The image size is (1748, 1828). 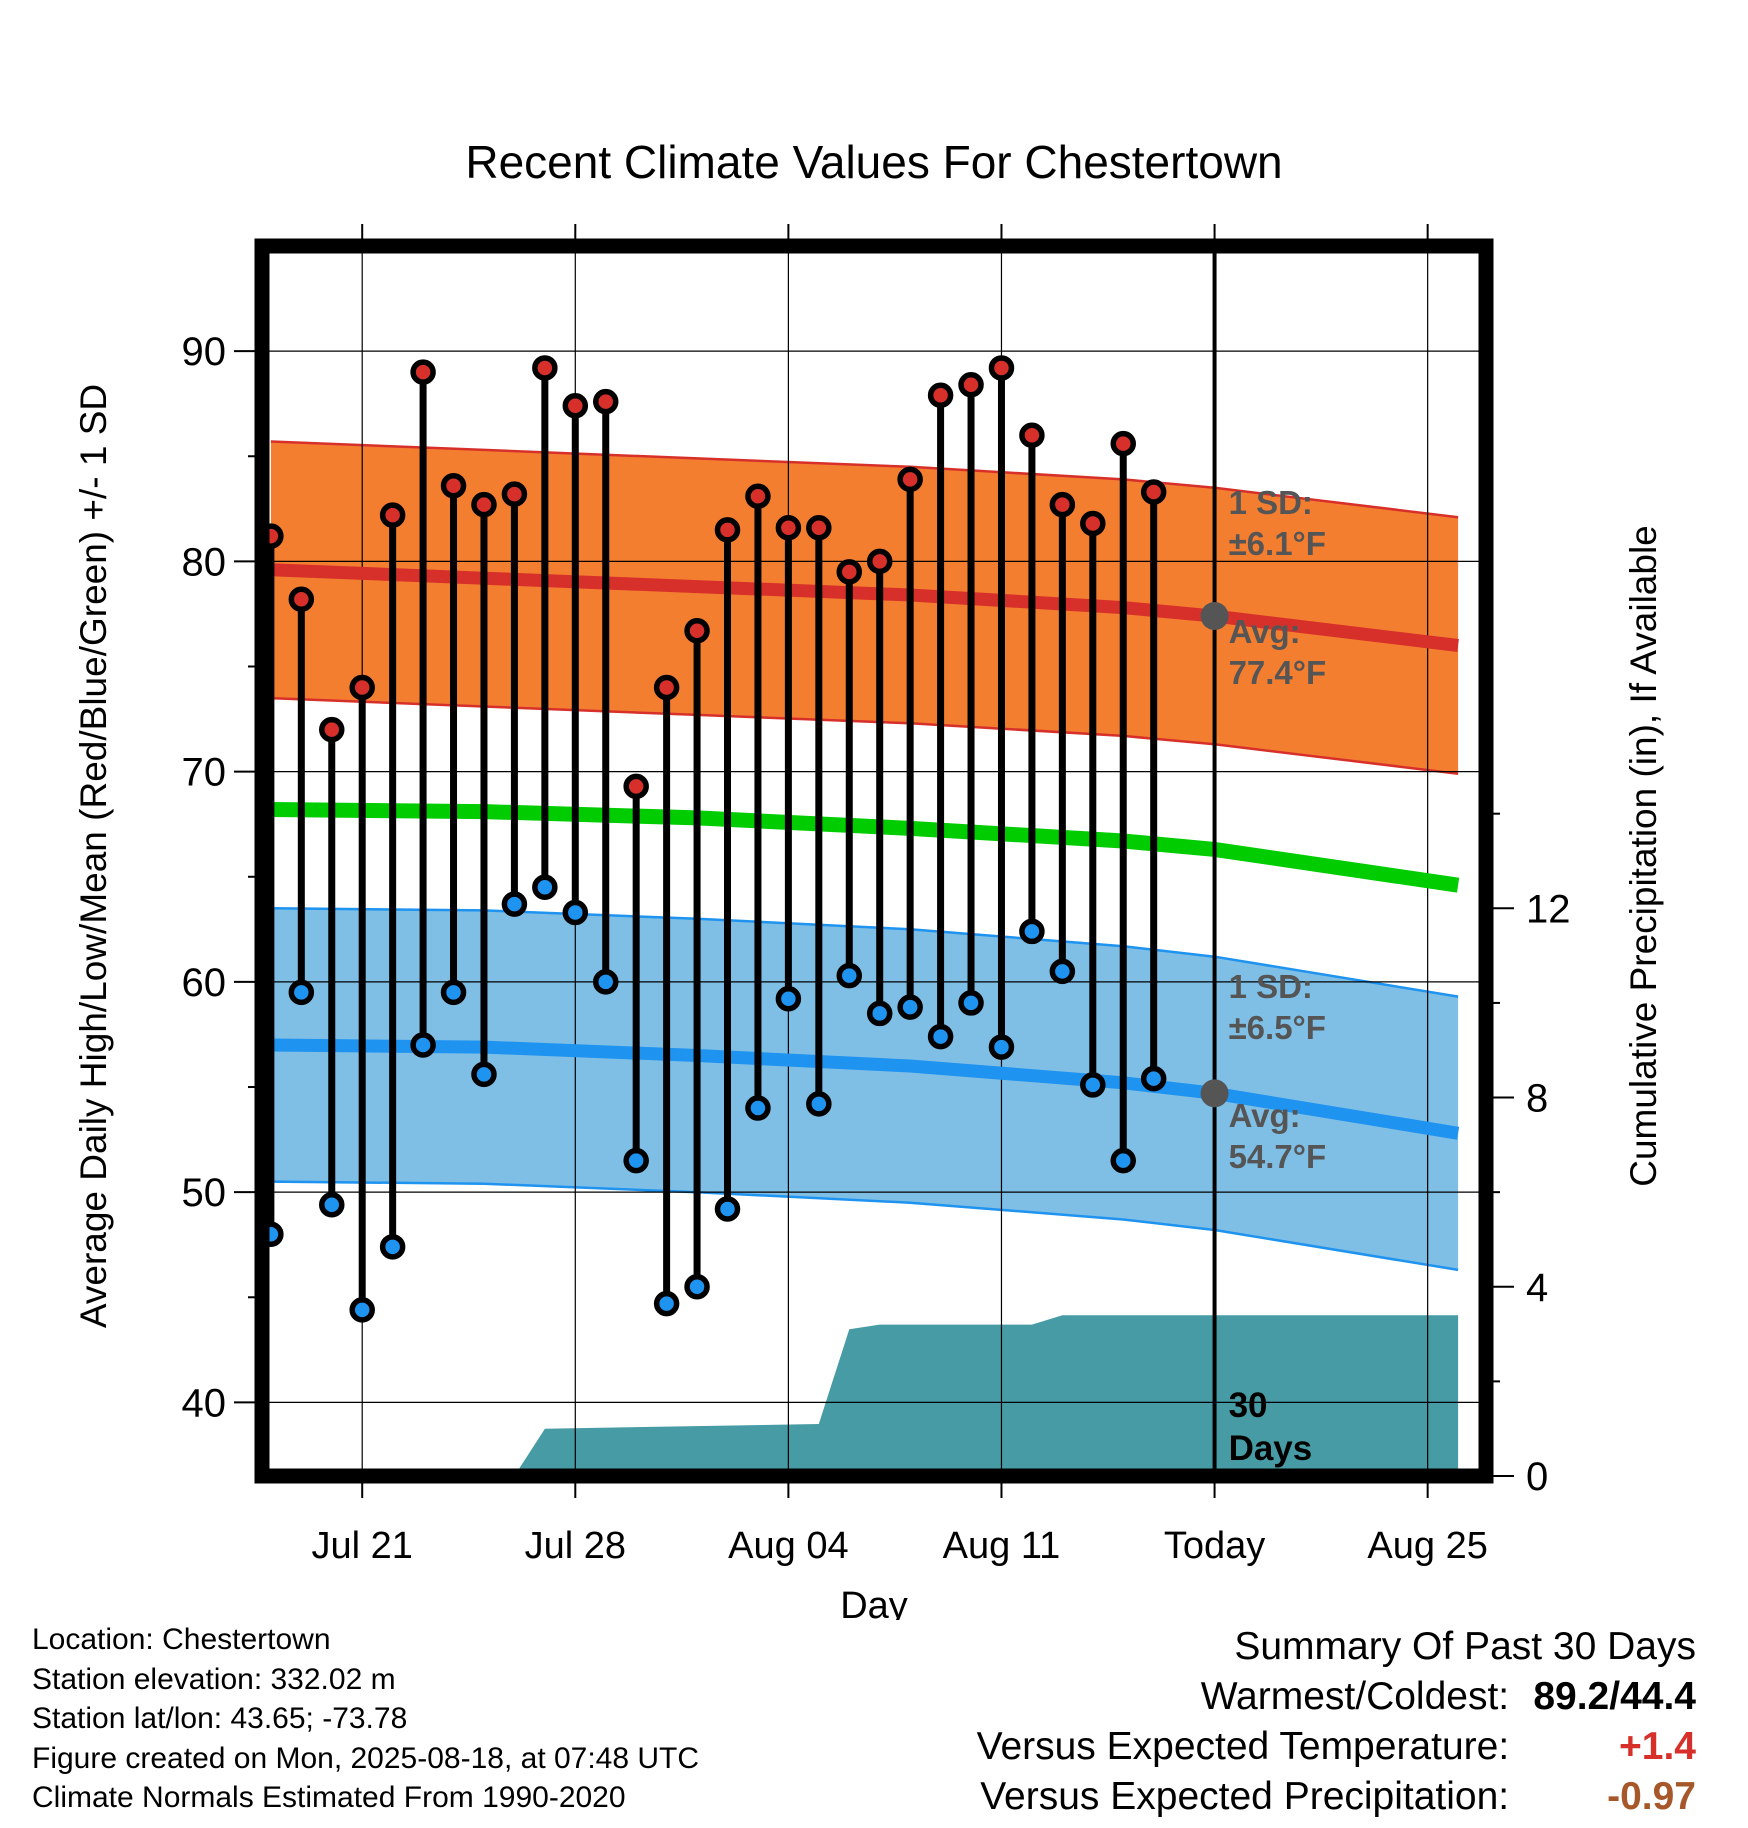 I want to click on x-tick-label: Aug 04, so click(x=788, y=1546).